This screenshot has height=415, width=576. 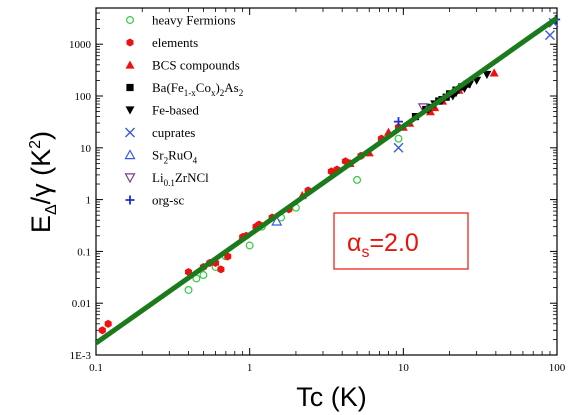 What do you see at coordinates (383, 245) in the screenshot?
I see `annotation-text: αs=2.0` at bounding box center [383, 245].